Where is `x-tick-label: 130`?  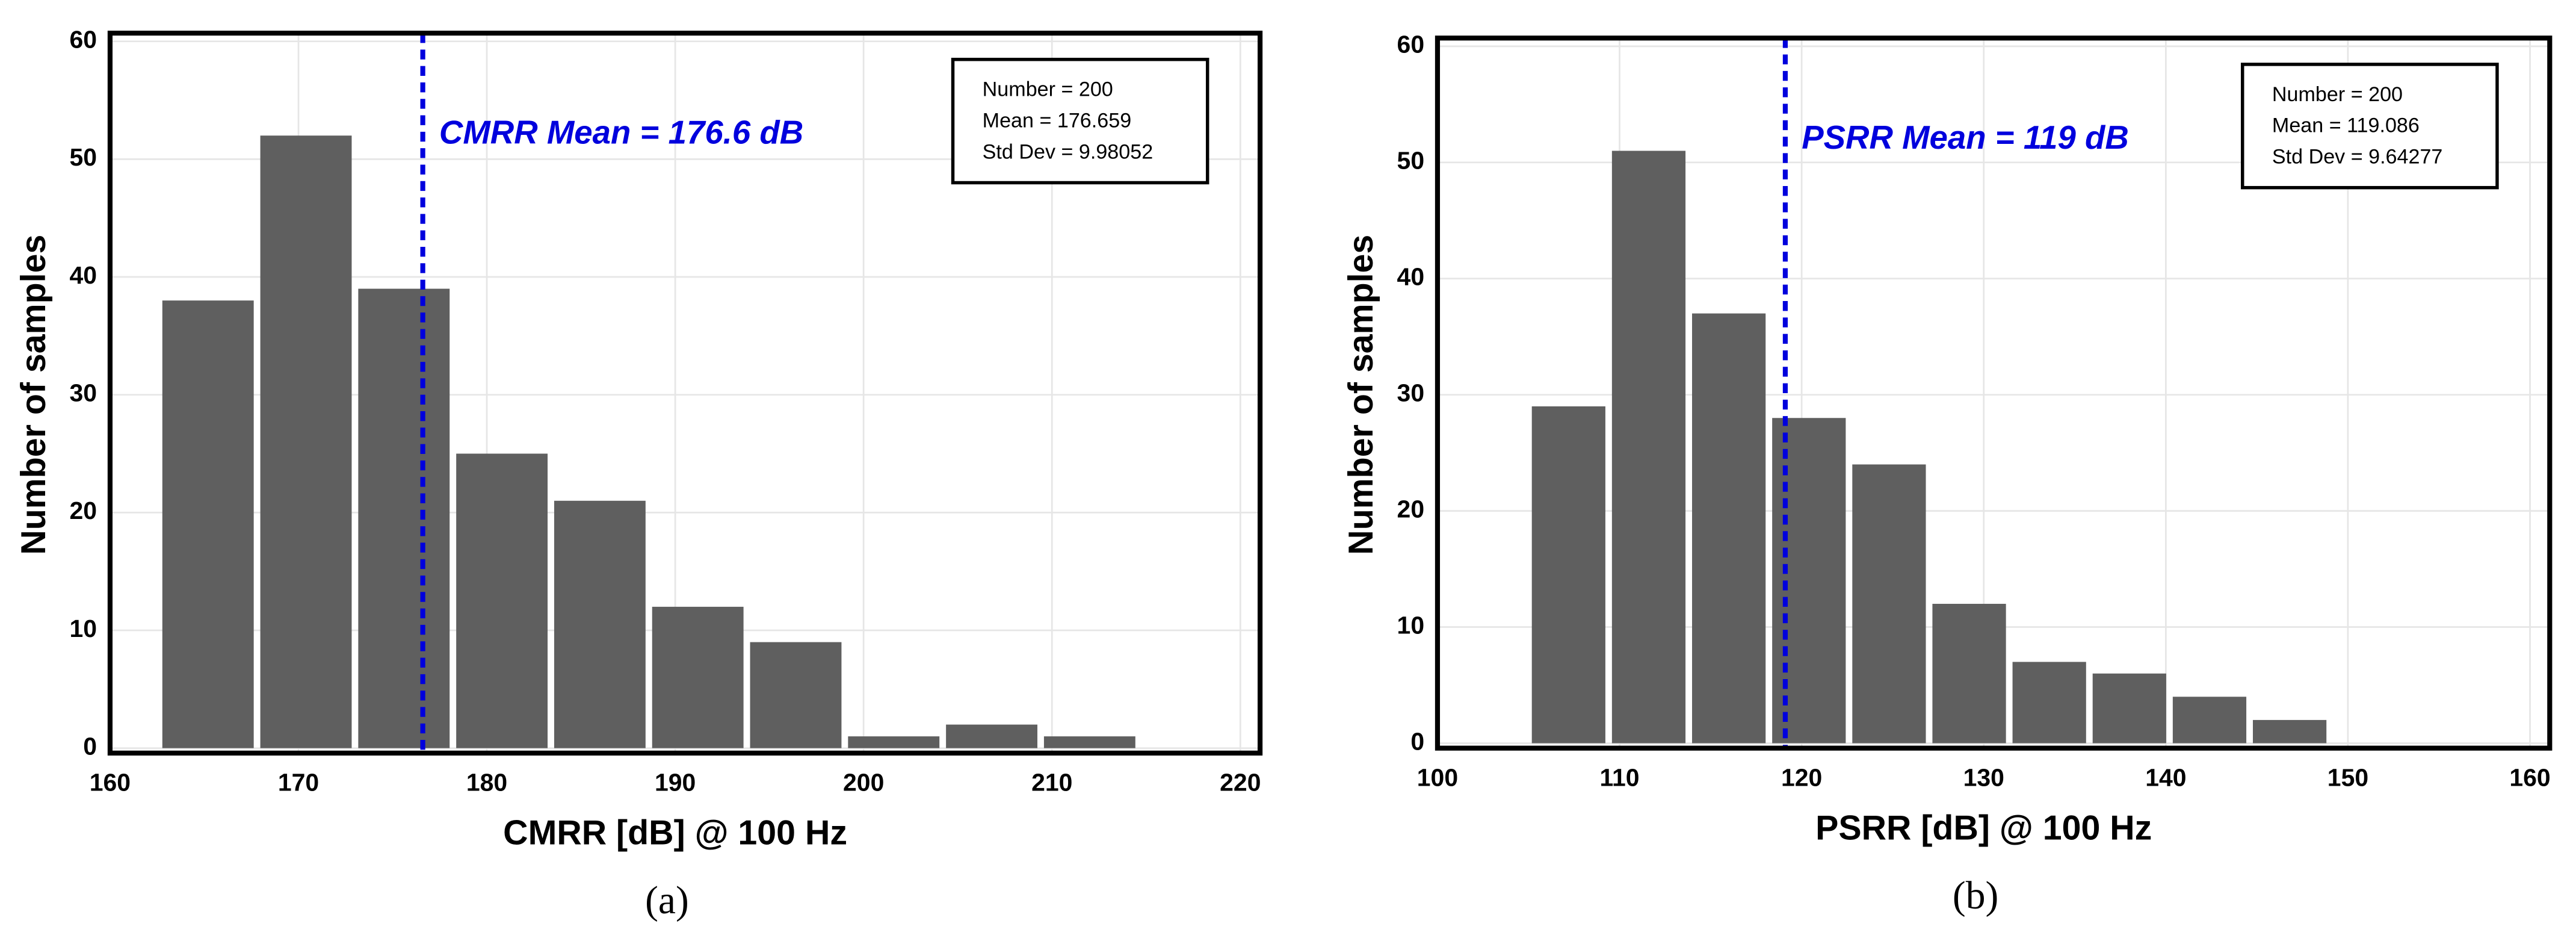 x-tick-label: 130 is located at coordinates (1983, 777).